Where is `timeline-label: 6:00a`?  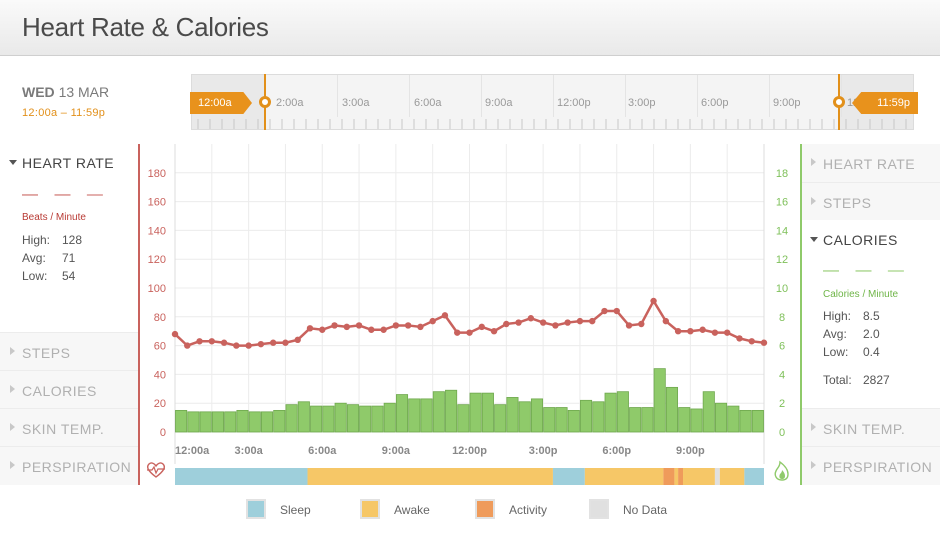 timeline-label: 6:00a is located at coordinates (428, 103).